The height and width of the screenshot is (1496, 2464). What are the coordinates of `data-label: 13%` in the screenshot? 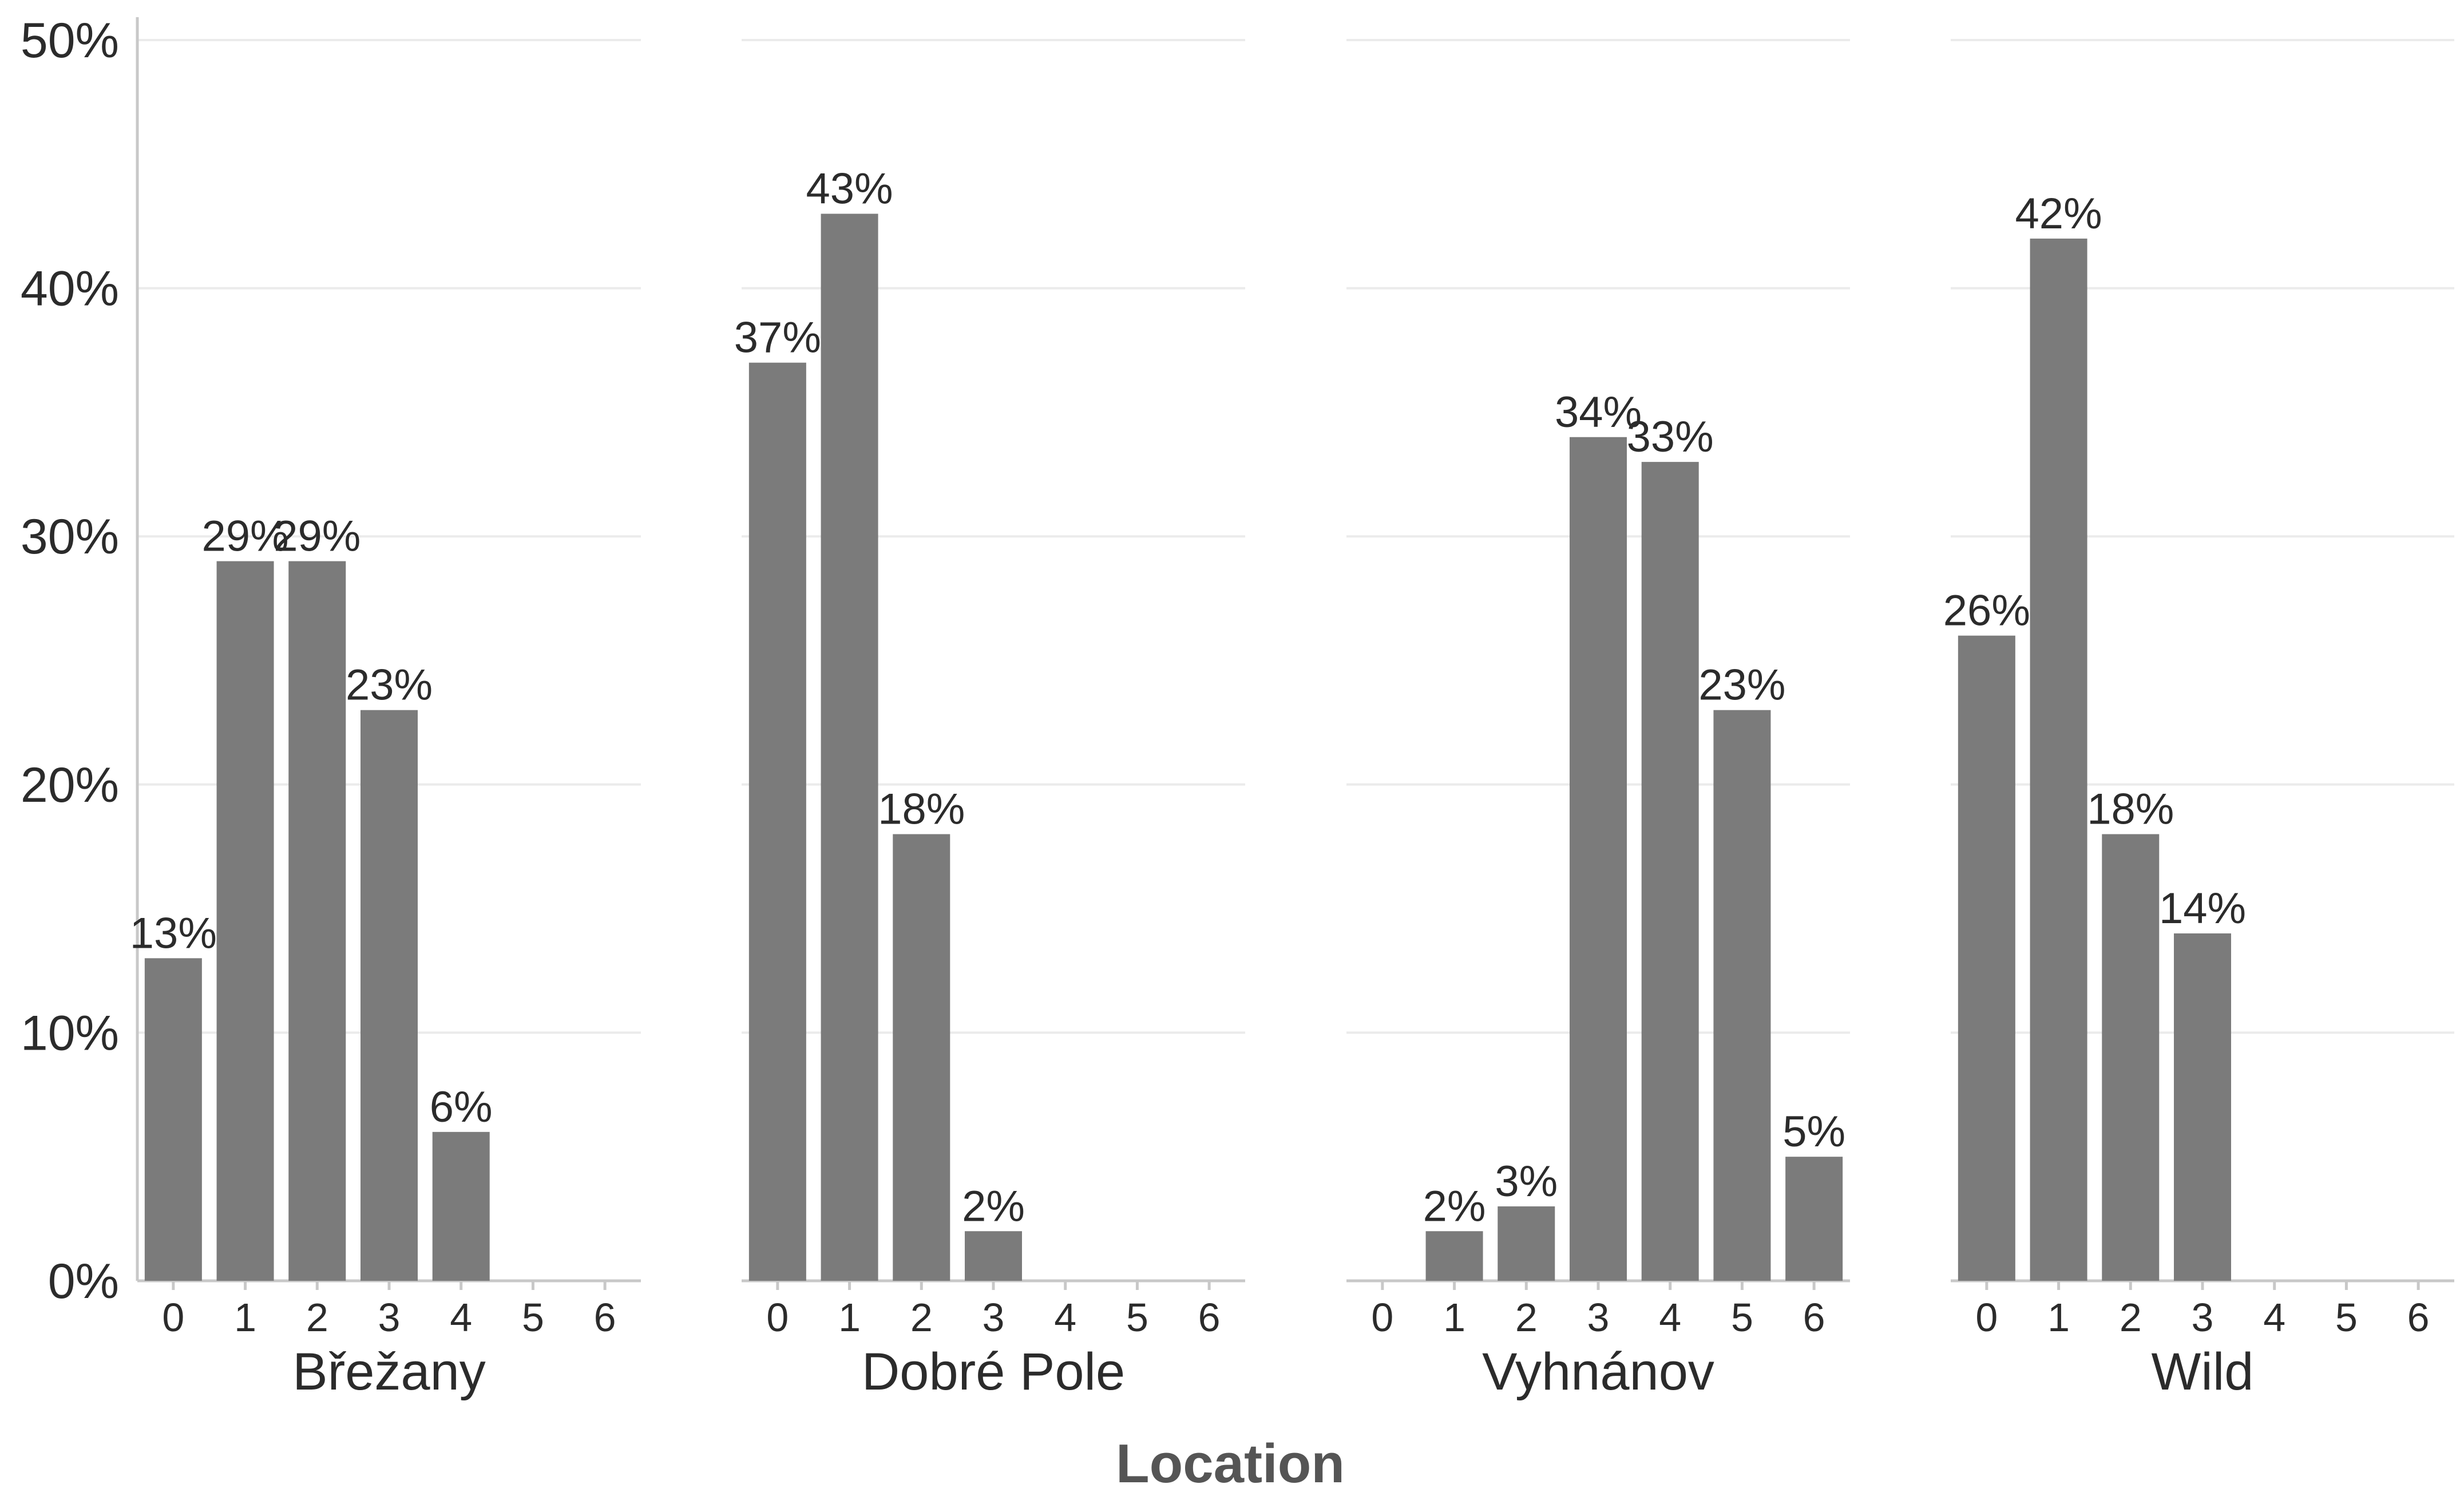 It's located at (173, 933).